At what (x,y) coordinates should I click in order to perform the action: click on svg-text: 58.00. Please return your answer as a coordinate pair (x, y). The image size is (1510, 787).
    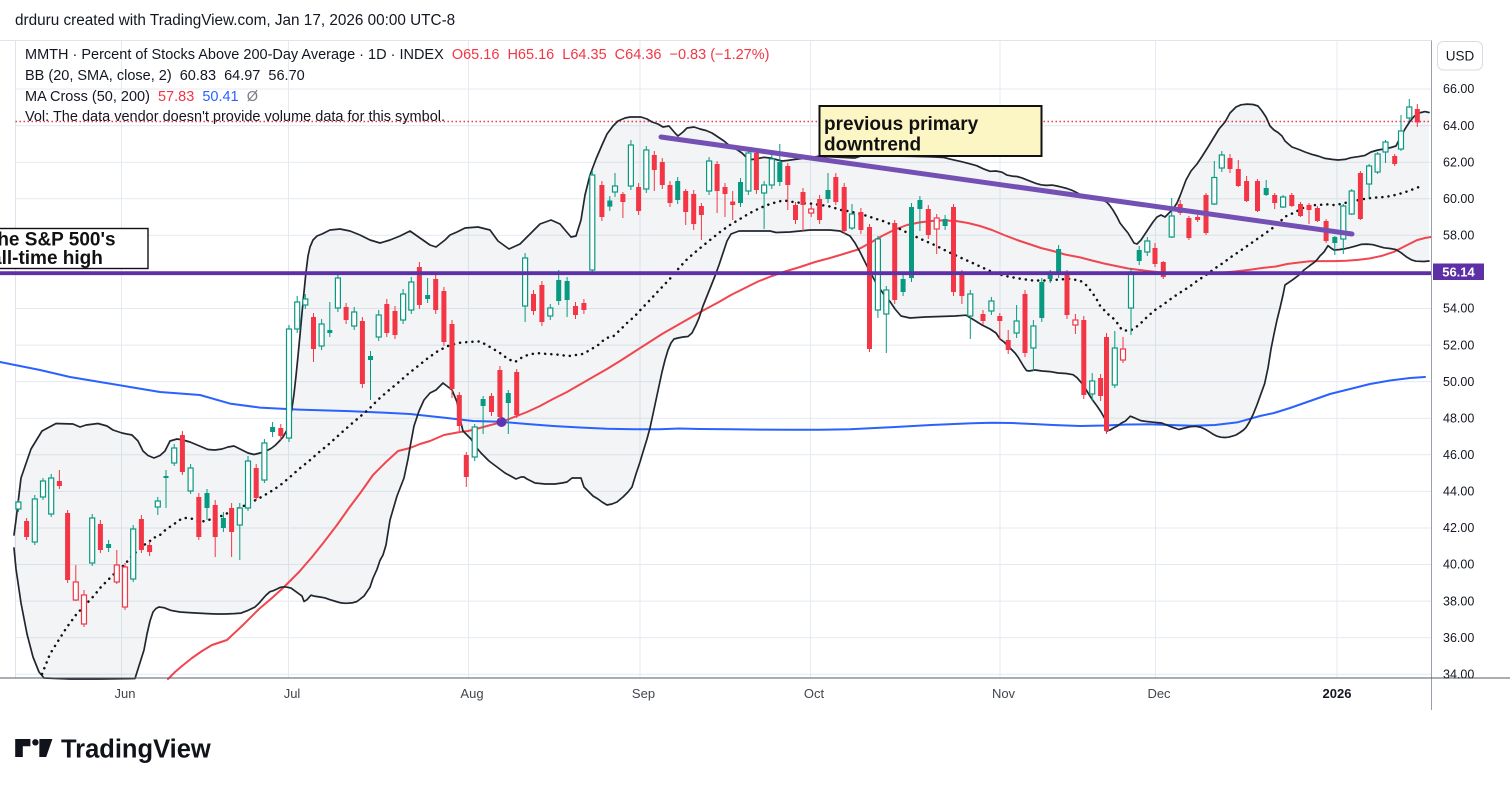
    Looking at the image, I should click on (1458, 236).